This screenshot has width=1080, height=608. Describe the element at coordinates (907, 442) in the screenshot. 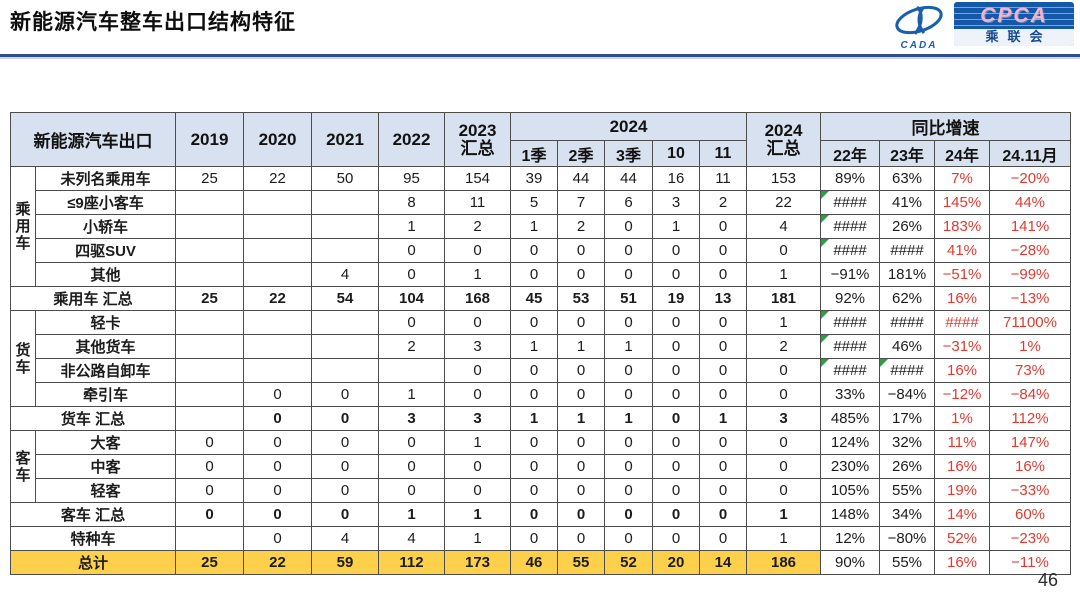

I see `yoy-cell: 32%` at that location.